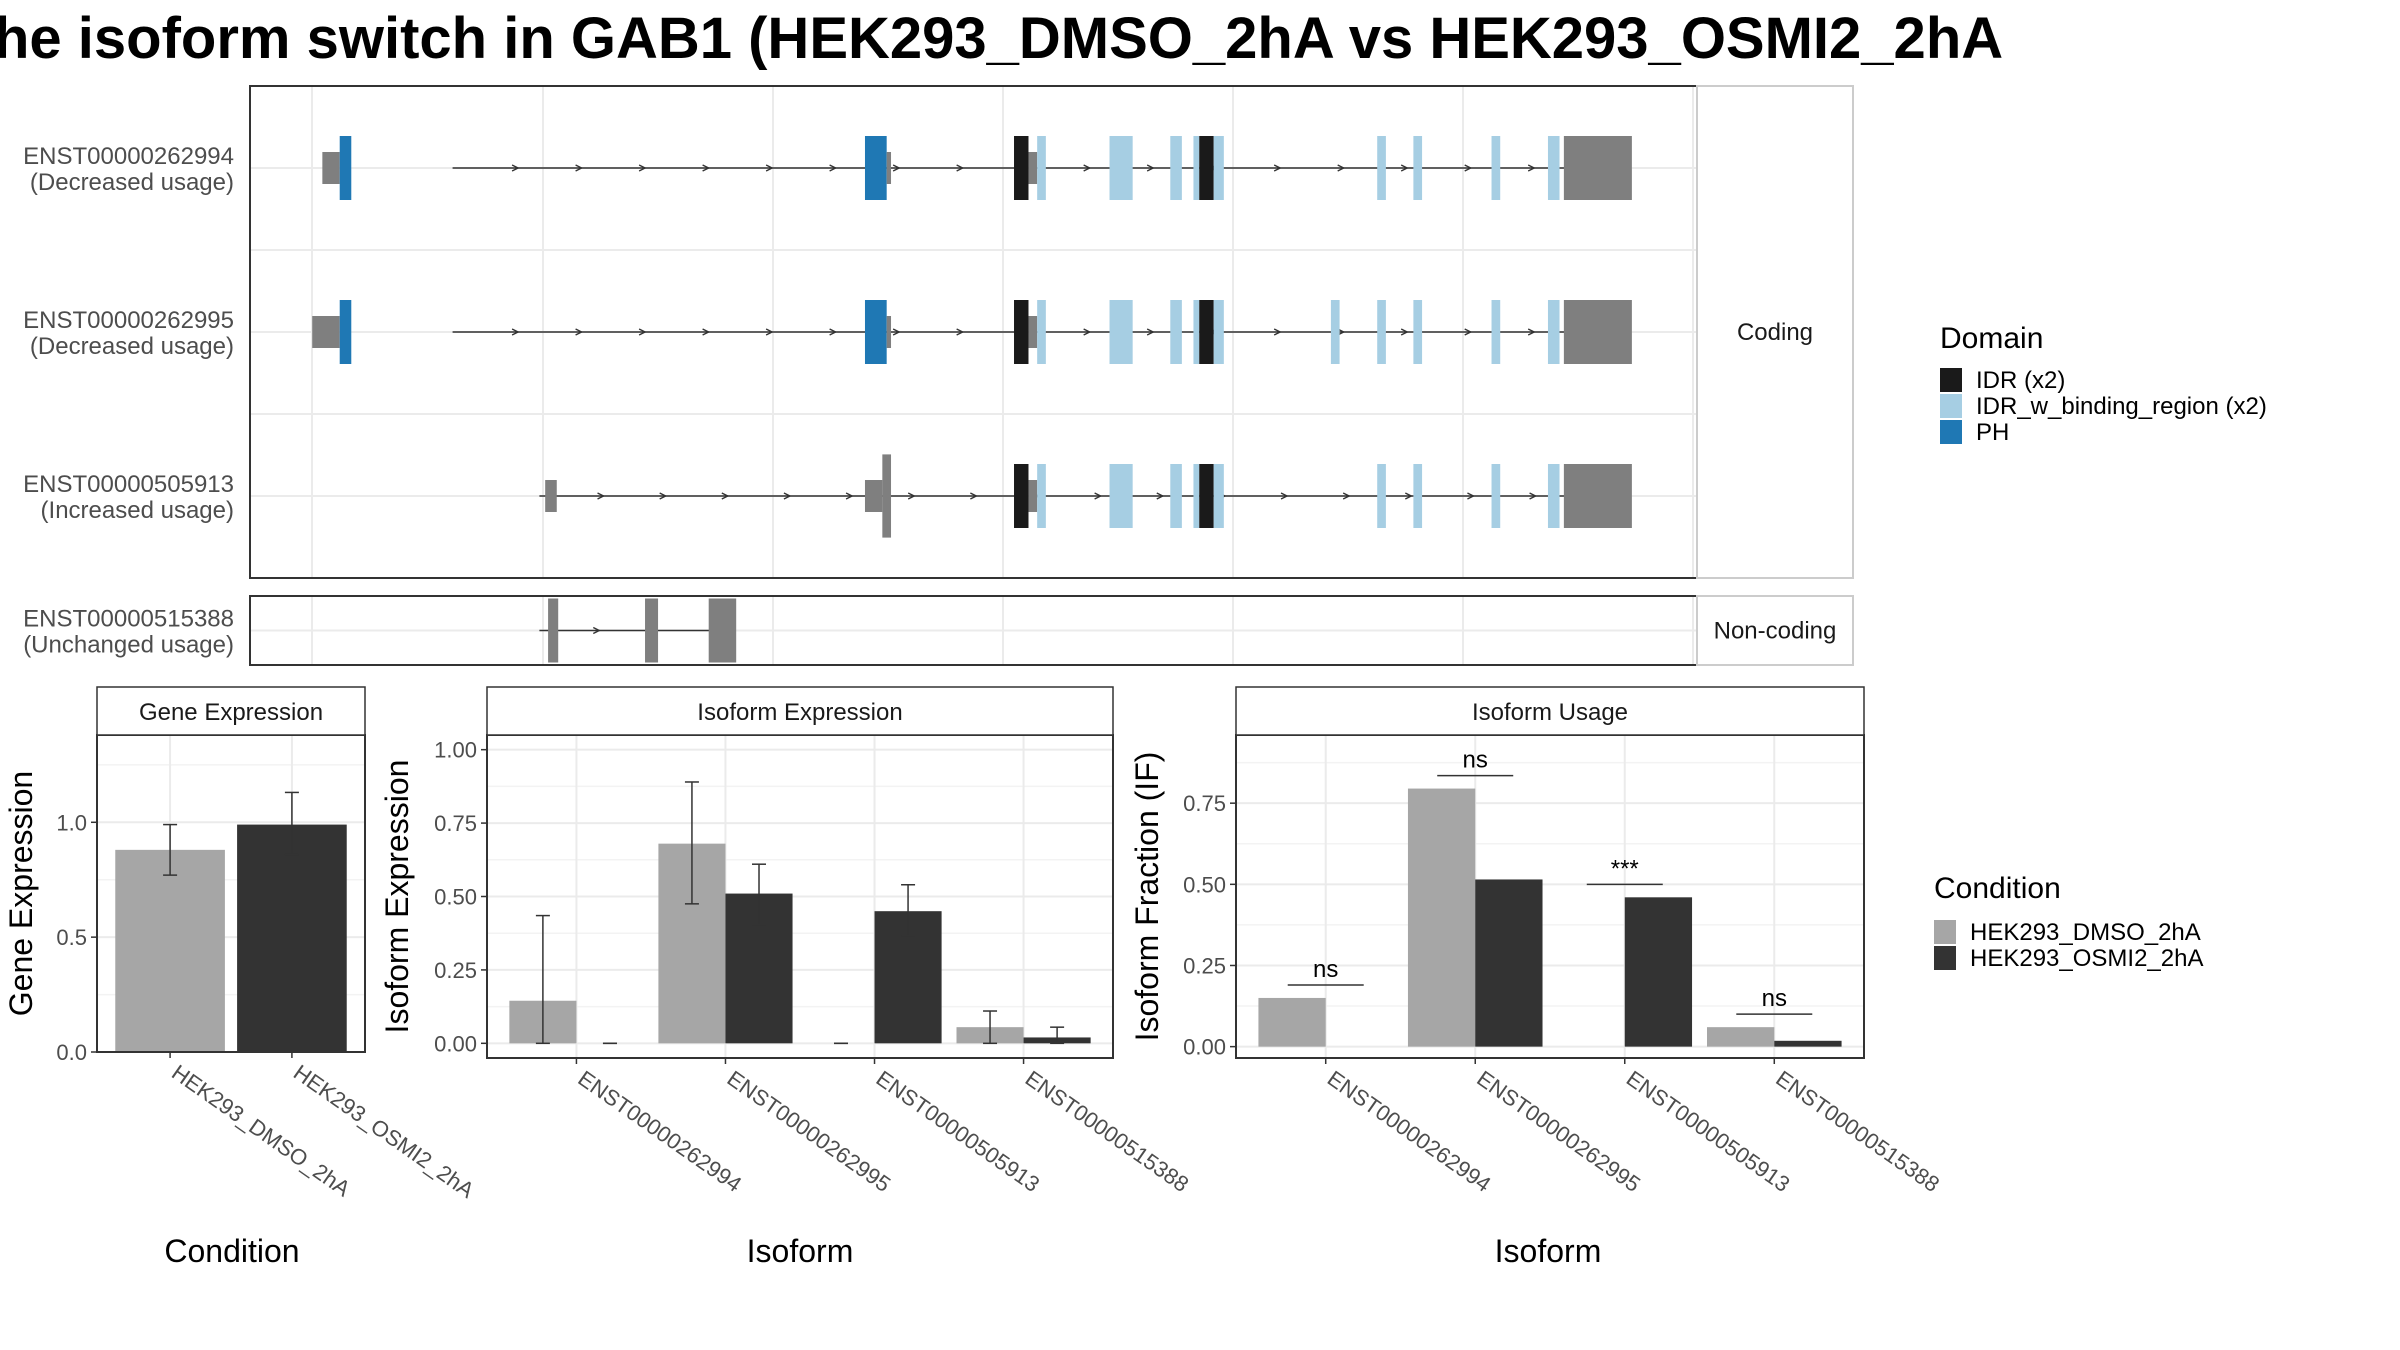 This screenshot has height=1350, width=2400. Describe the element at coordinates (1775, 332) in the screenshot. I see `tx-facet-strip` at that location.